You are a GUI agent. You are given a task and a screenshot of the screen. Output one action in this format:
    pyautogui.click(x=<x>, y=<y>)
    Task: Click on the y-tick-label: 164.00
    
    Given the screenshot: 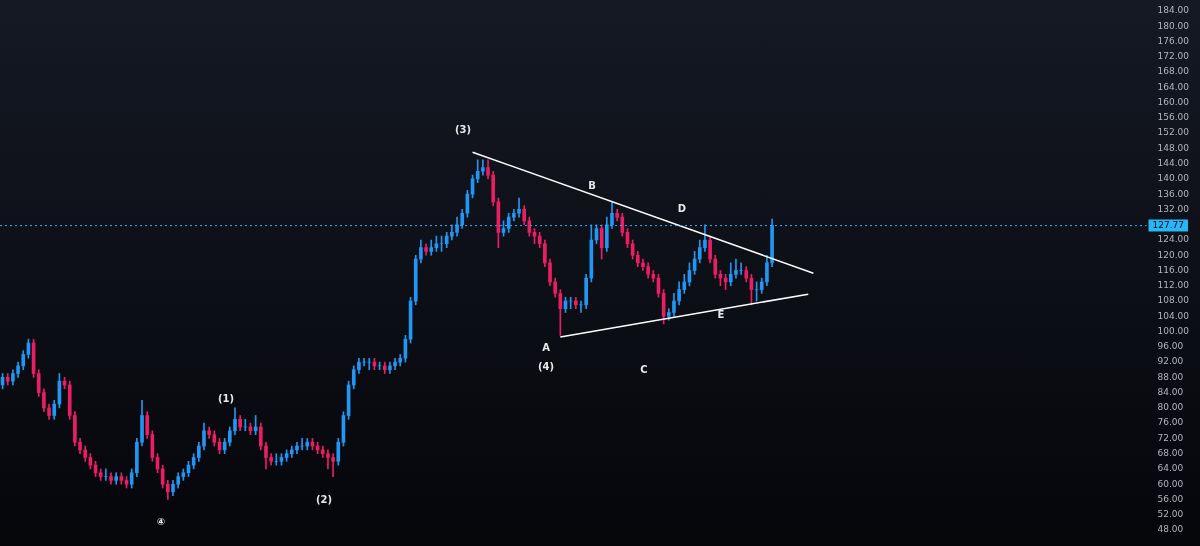 What is the action you would take?
    pyautogui.click(x=1173, y=86)
    